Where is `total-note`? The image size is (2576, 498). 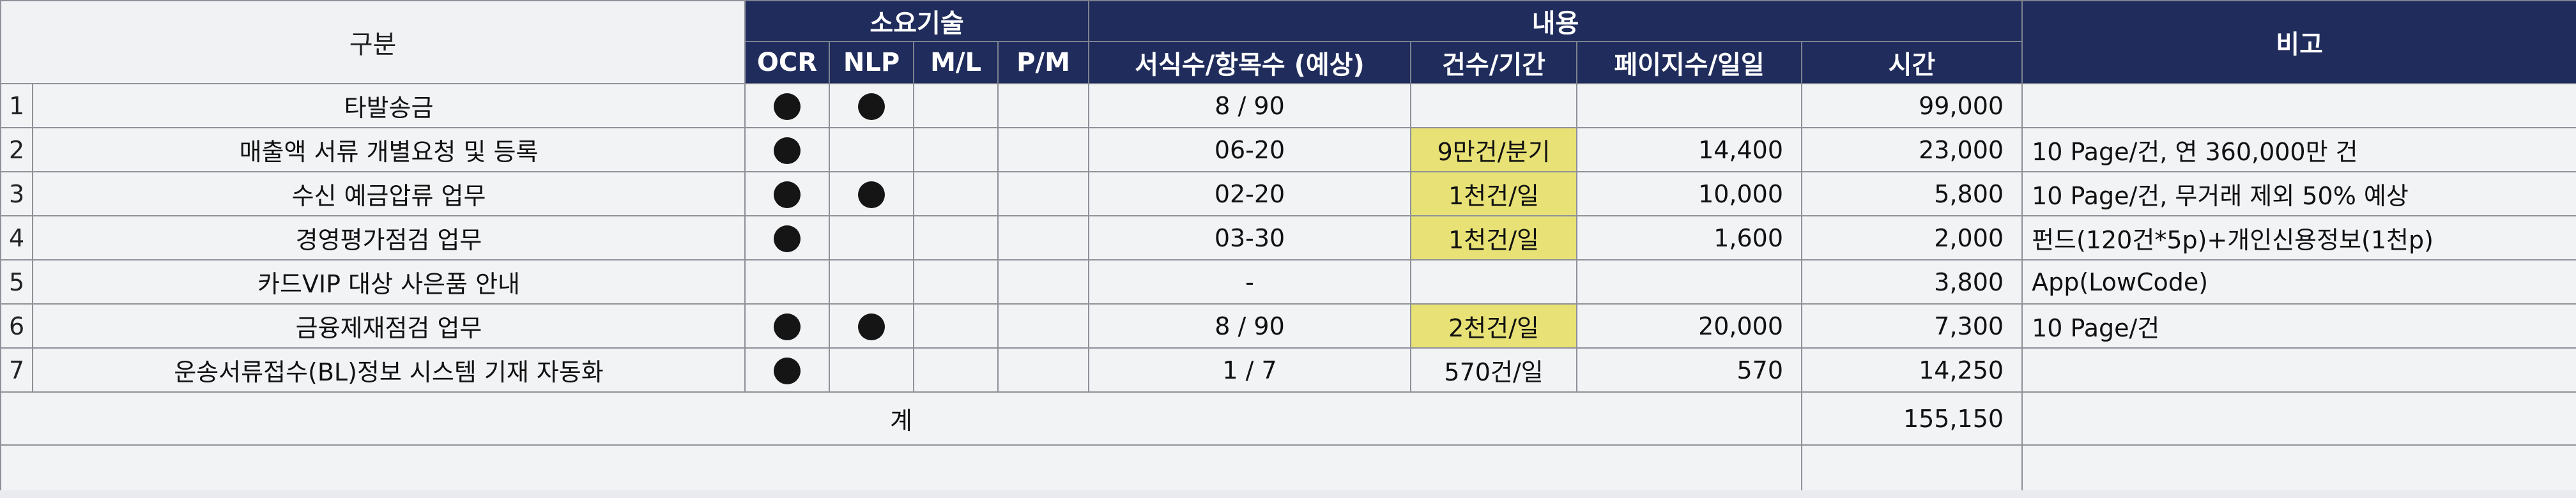
total-note is located at coordinates (2298, 418).